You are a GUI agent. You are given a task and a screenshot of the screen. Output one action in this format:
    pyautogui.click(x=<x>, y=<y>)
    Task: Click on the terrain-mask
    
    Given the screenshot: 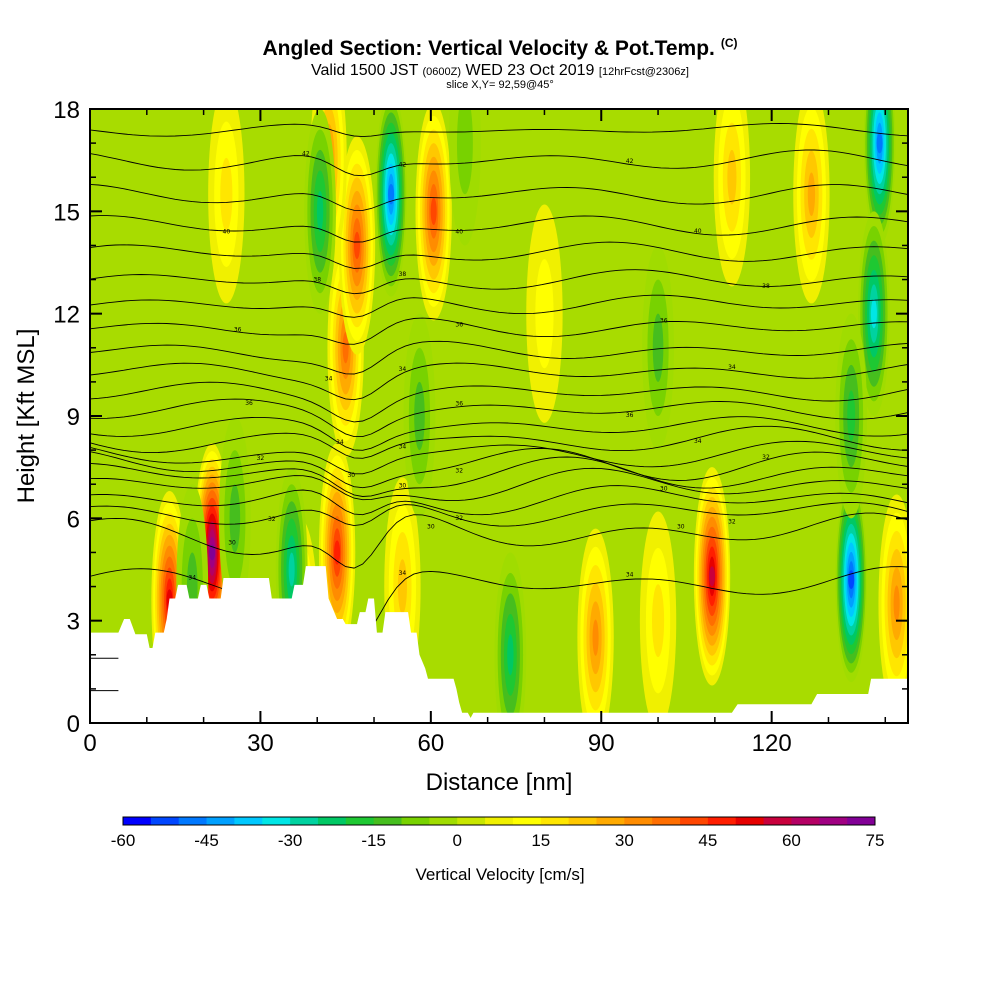 What is the action you would take?
    pyautogui.click(x=499, y=644)
    